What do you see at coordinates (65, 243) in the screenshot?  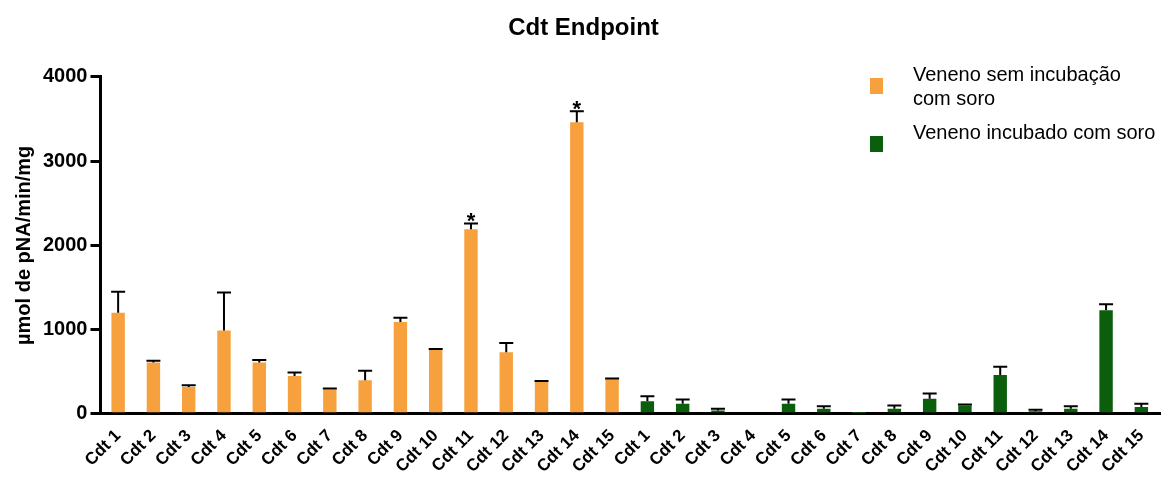 I see `y-tick-label: 2000` at bounding box center [65, 243].